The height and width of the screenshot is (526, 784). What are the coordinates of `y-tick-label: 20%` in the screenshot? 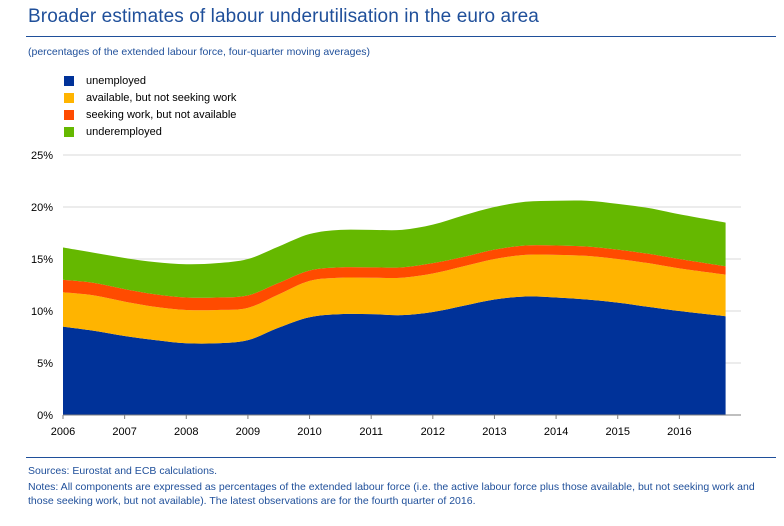 It's located at (42, 208).